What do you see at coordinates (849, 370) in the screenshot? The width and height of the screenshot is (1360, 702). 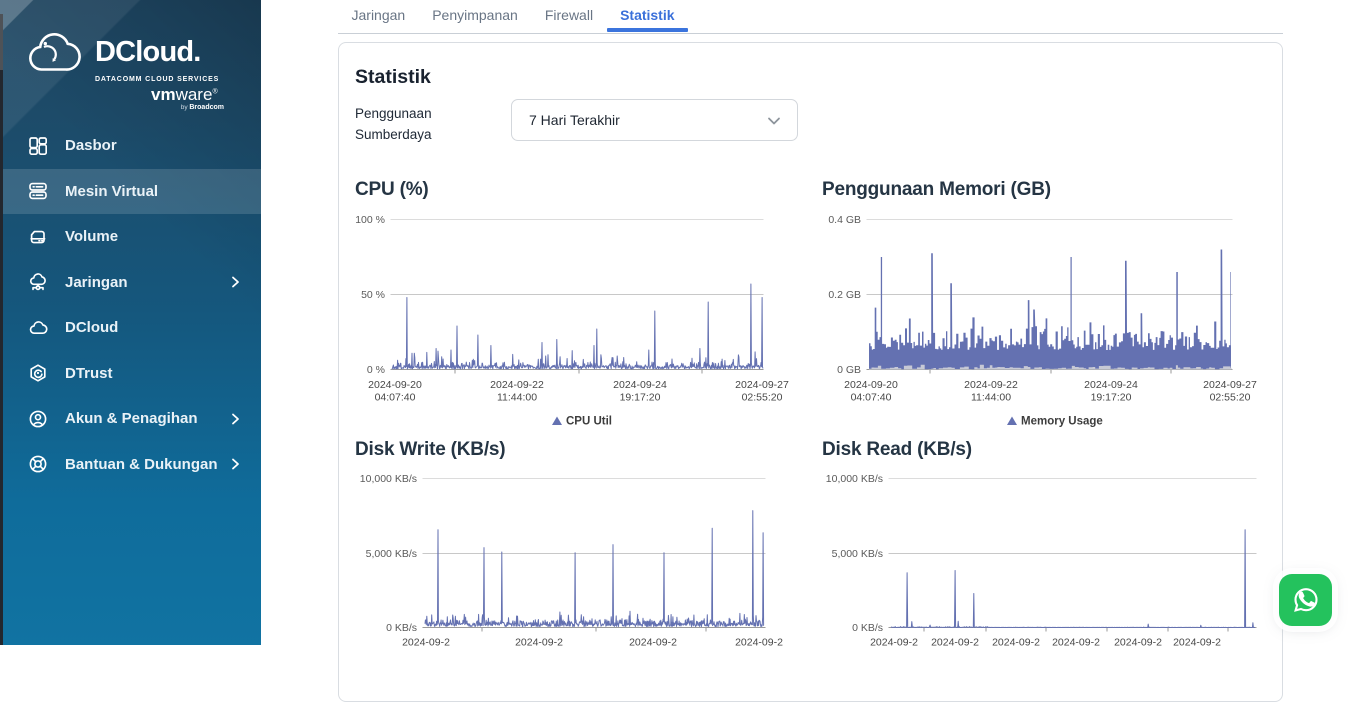 I see `svg-text: 0 GB` at bounding box center [849, 370].